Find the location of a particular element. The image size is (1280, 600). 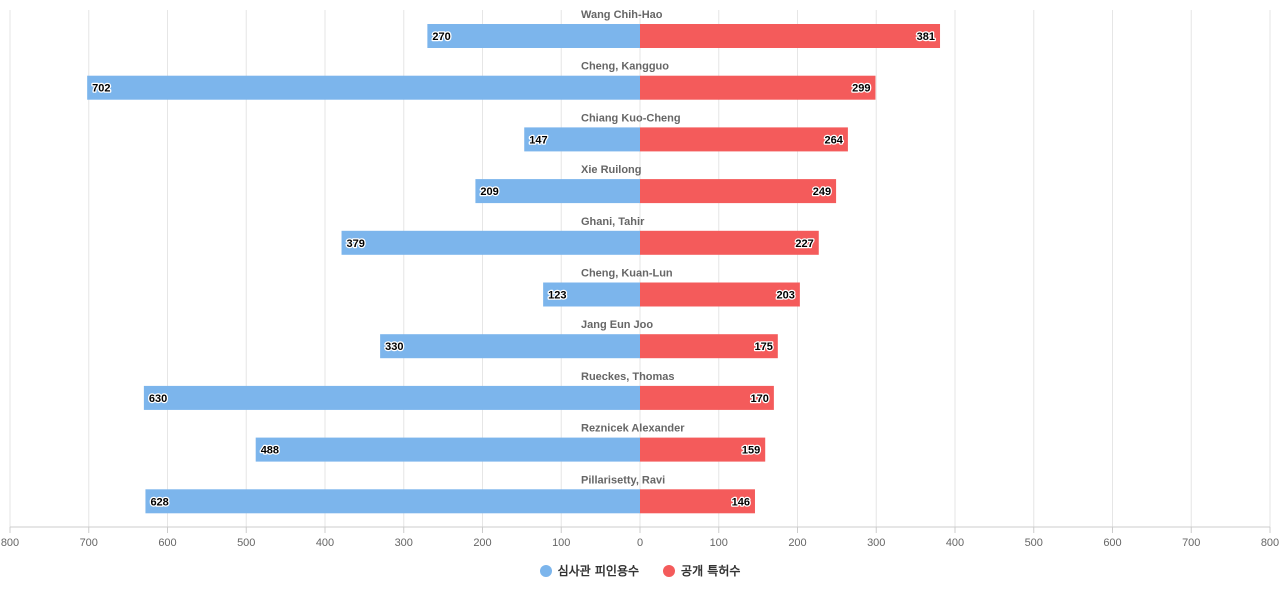

category-label: Rueckes, Thomas is located at coordinates (628, 377).